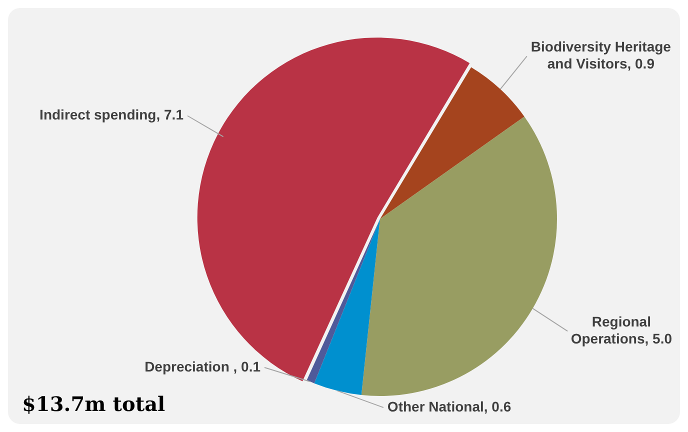 Image resolution: width=688 pixels, height=432 pixels. I want to click on slice-label: Biodiversity Heritage and Visitors, 0.9, so click(601, 55).